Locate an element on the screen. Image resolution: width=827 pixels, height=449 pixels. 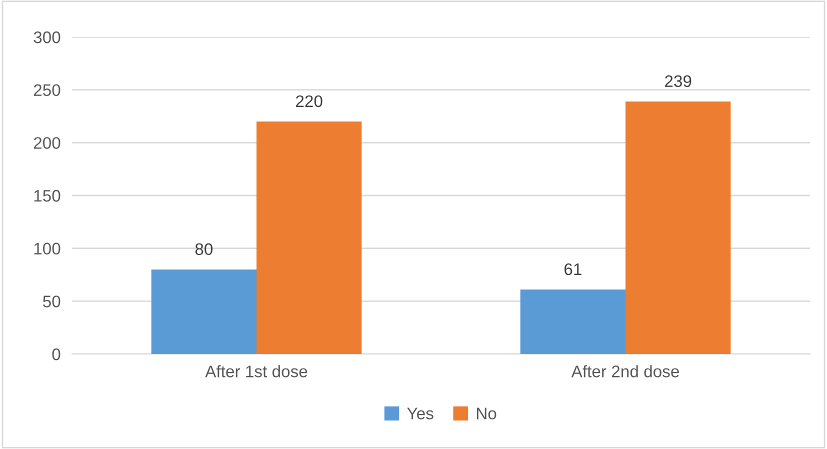
y-tick-label: 250 is located at coordinates (47, 90).